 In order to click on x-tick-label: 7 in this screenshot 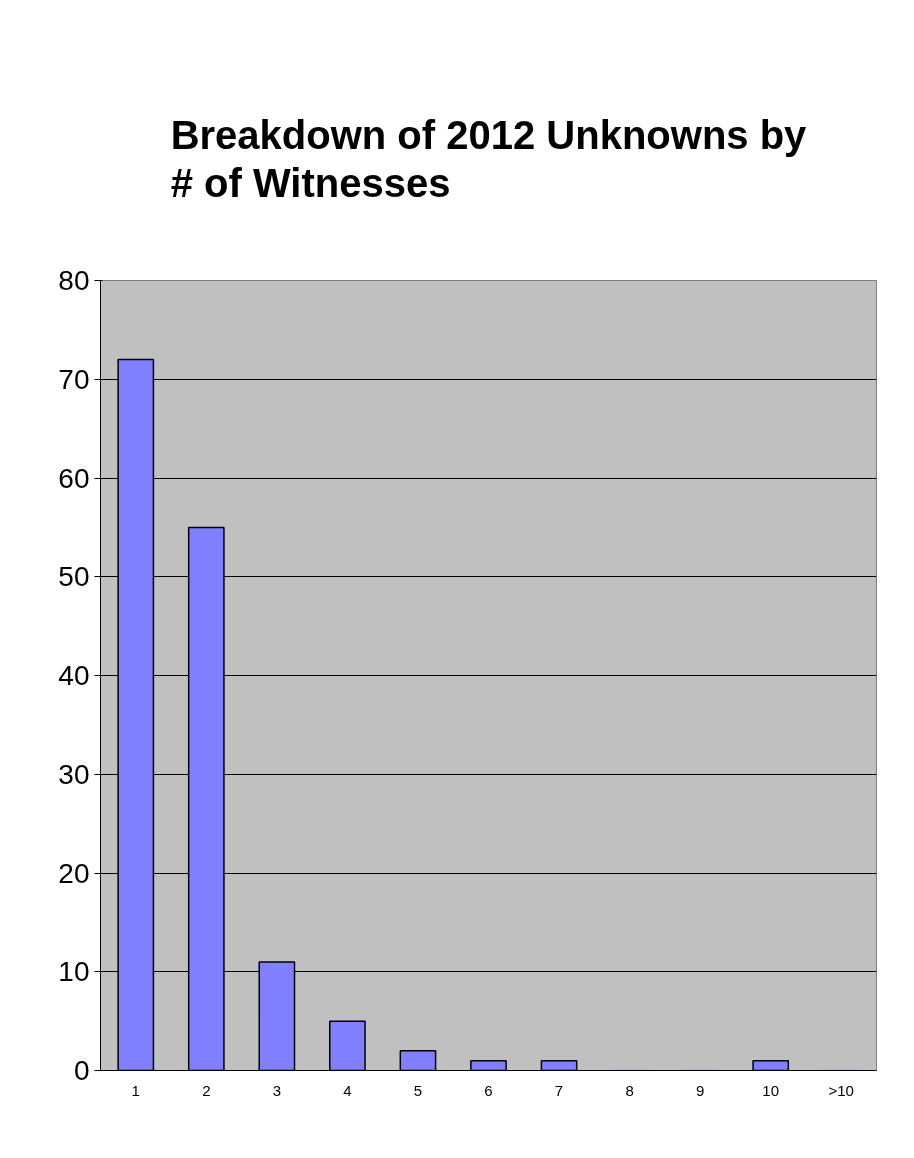, I will do `click(559, 1090)`.